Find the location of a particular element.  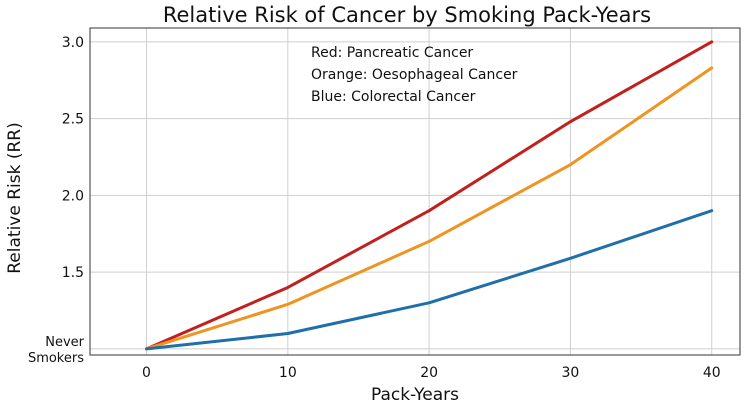

y-tick-label: 2.5 is located at coordinates (73, 120).